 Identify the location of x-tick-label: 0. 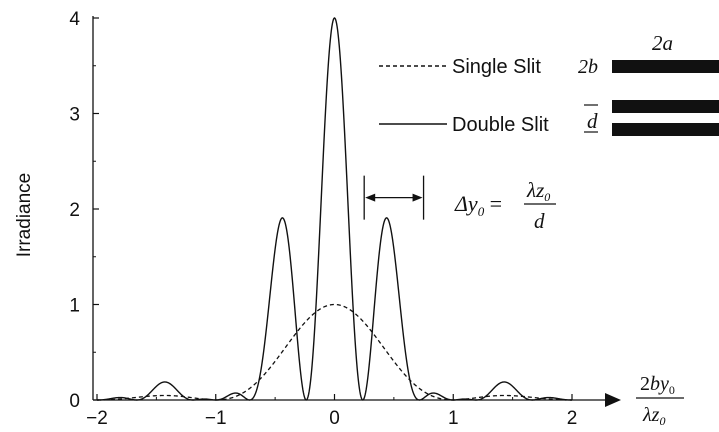
(334, 418).